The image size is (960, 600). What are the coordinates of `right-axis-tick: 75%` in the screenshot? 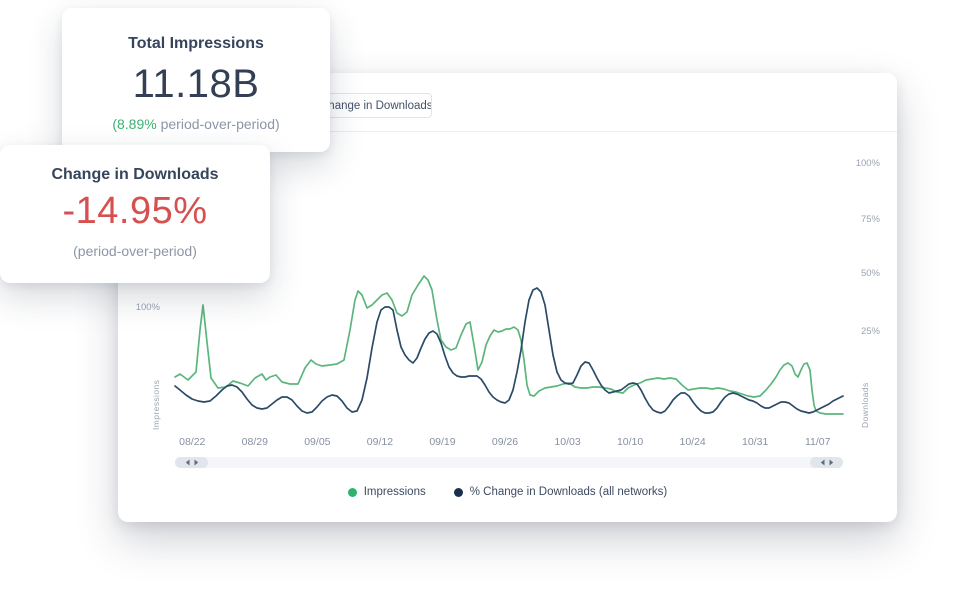 It's located at (870, 219).